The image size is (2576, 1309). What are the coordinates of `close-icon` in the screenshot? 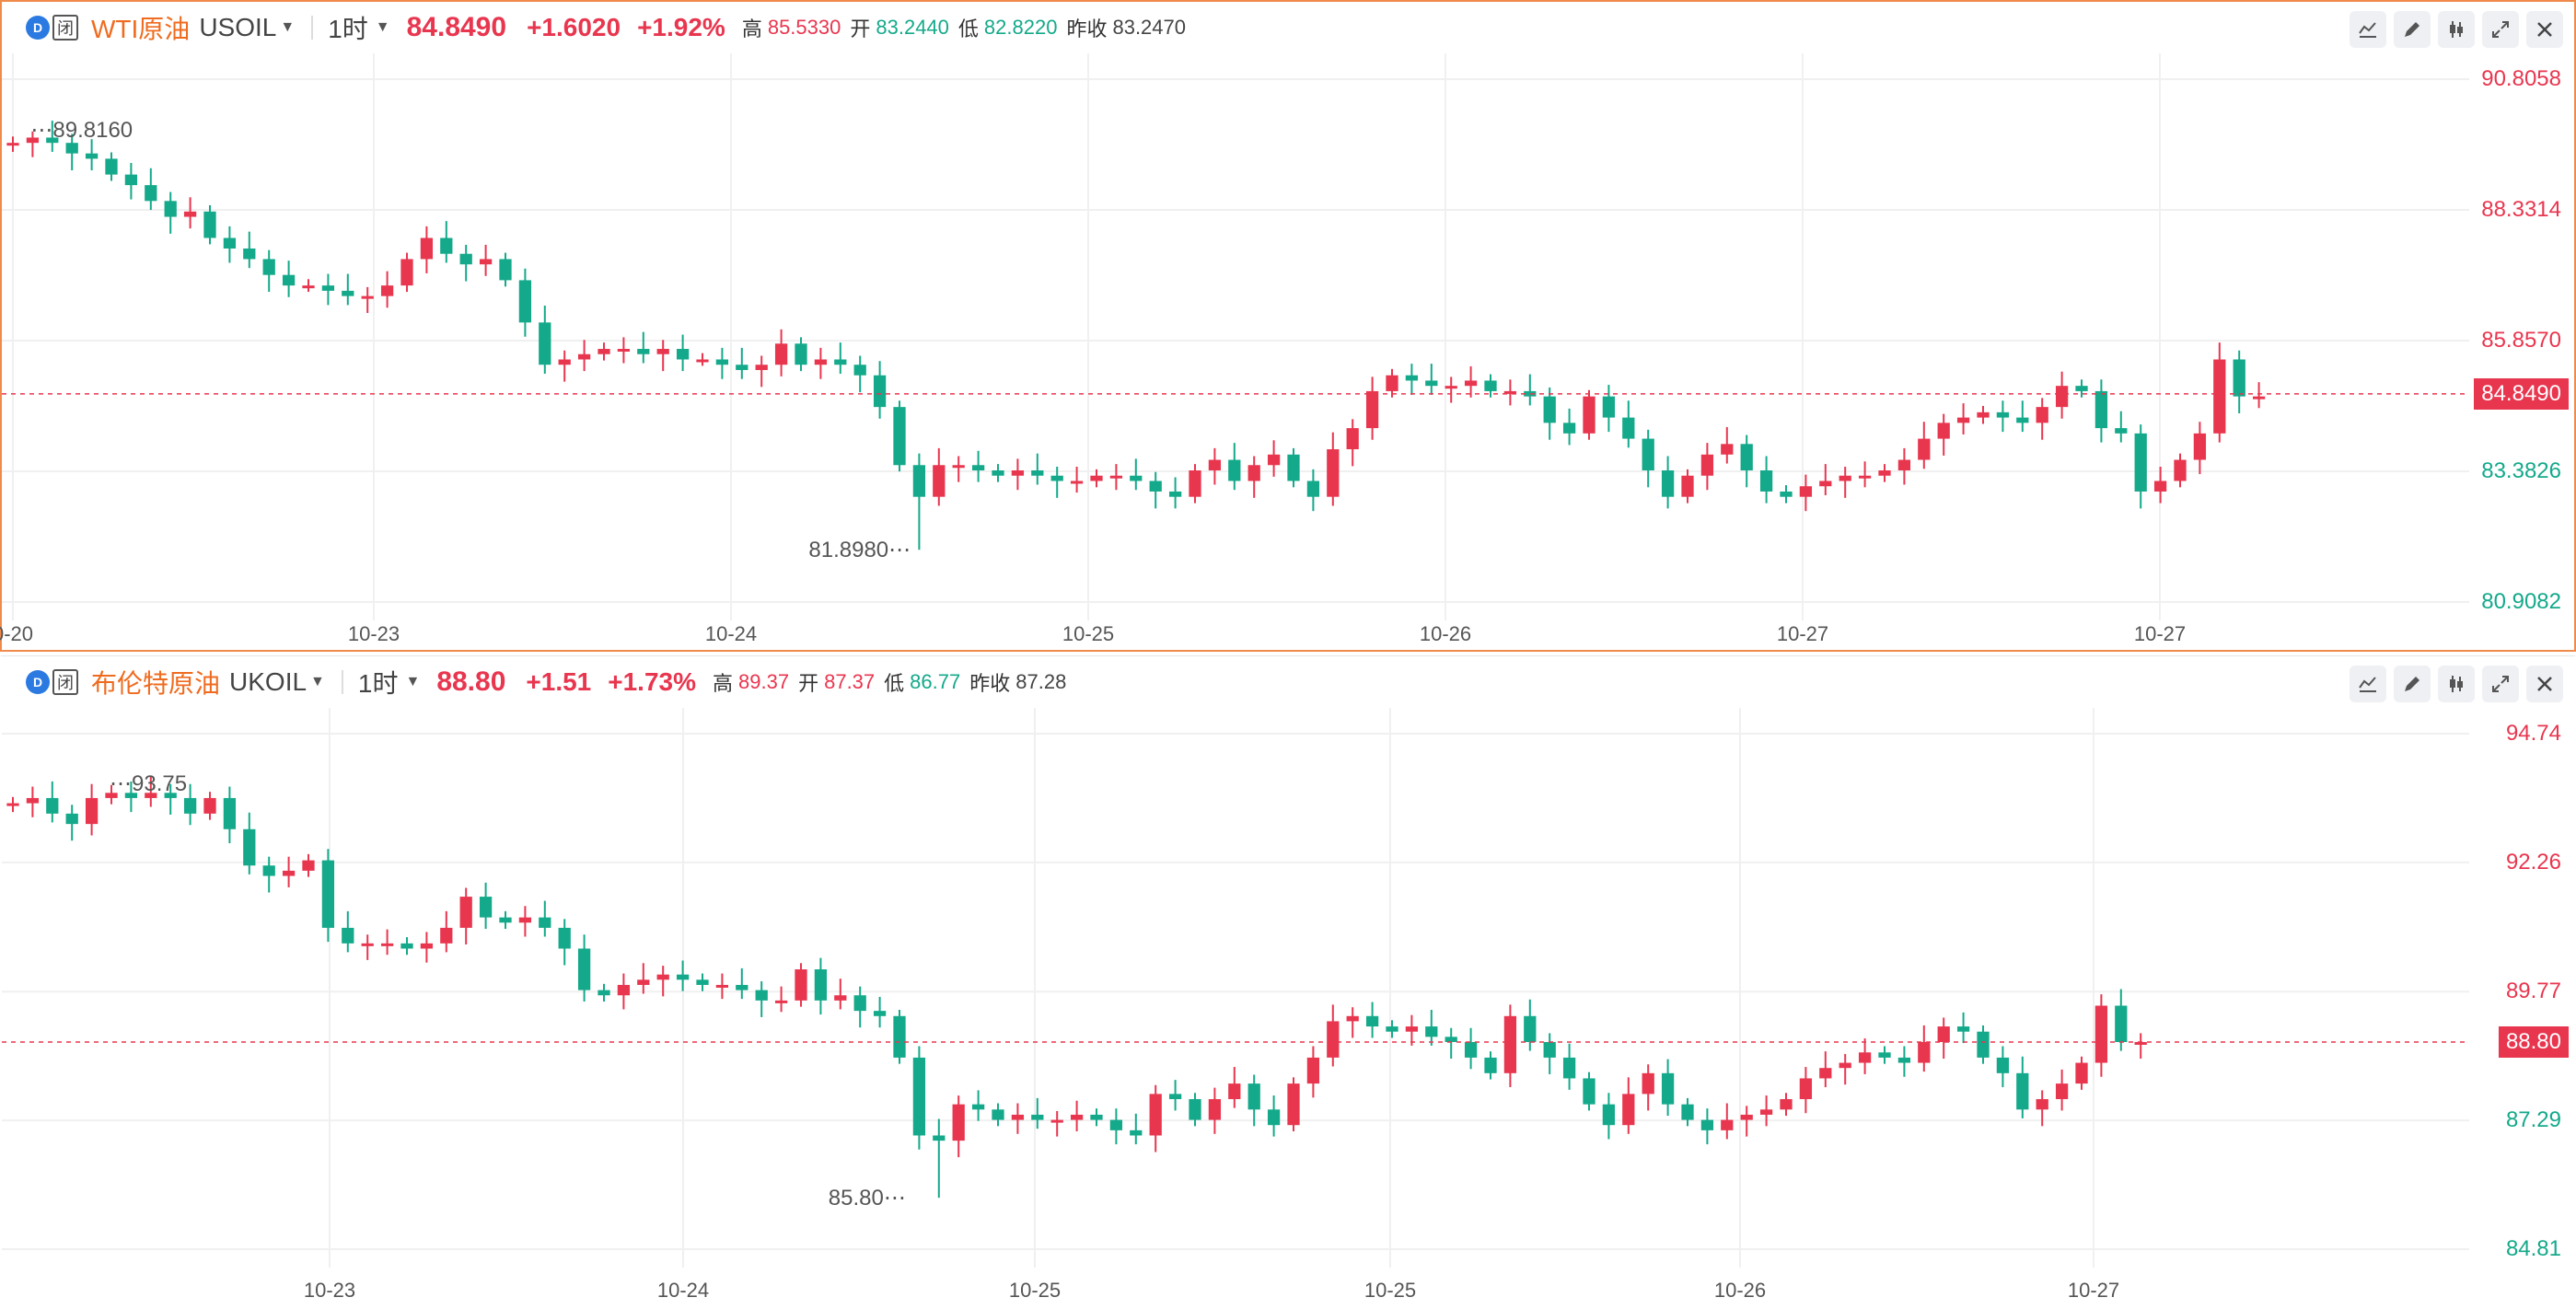 It's located at (2544, 684).